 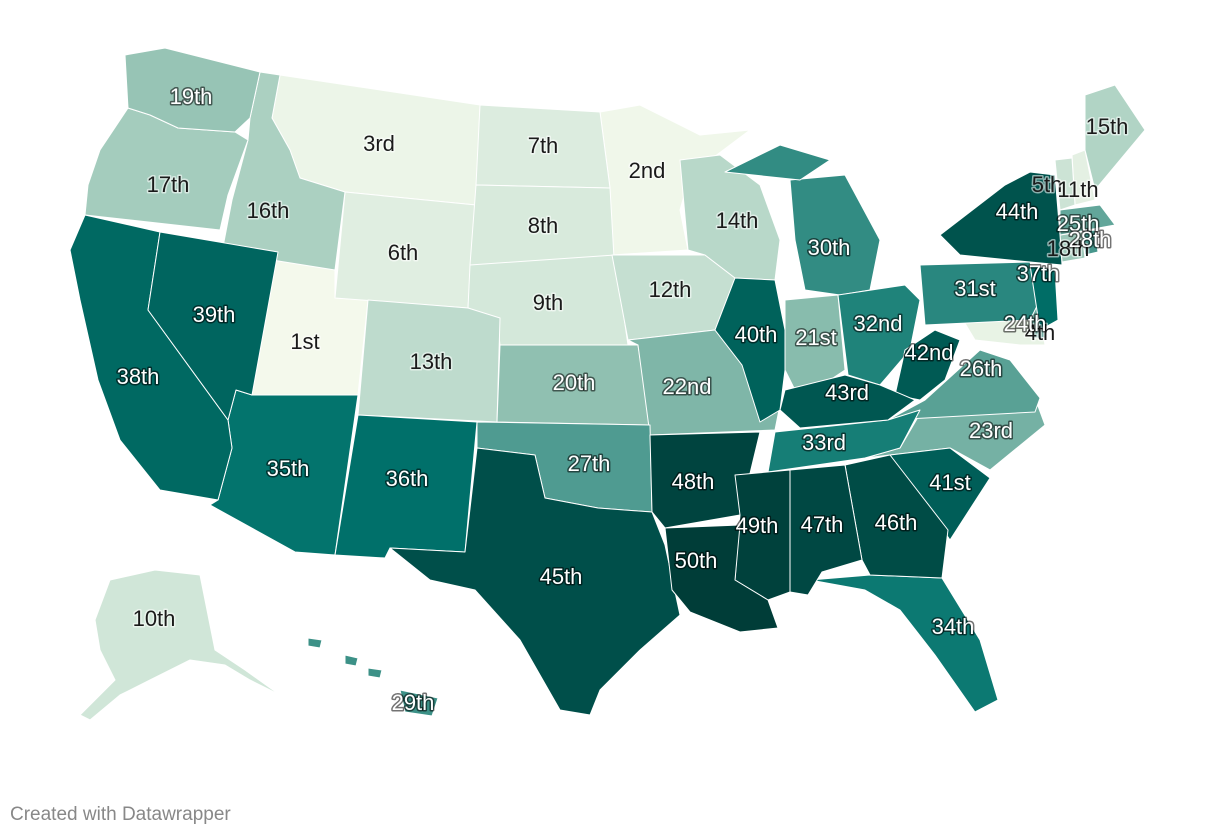 What do you see at coordinates (561, 576) in the screenshot?
I see `rank-label-tx: 45th` at bounding box center [561, 576].